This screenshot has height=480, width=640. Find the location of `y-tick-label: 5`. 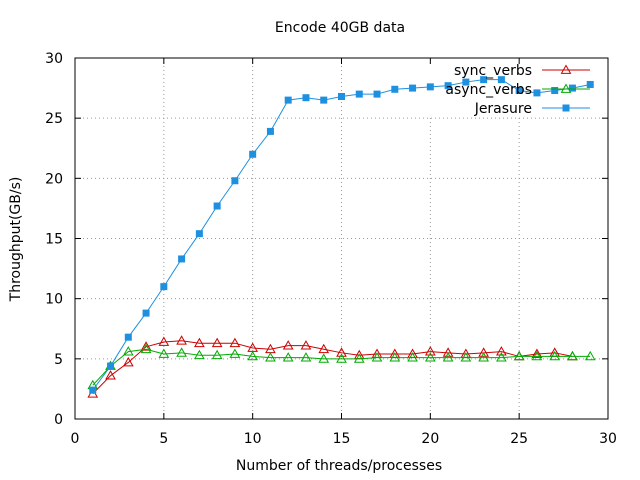

y-tick-label: 5 is located at coordinates (58, 360).